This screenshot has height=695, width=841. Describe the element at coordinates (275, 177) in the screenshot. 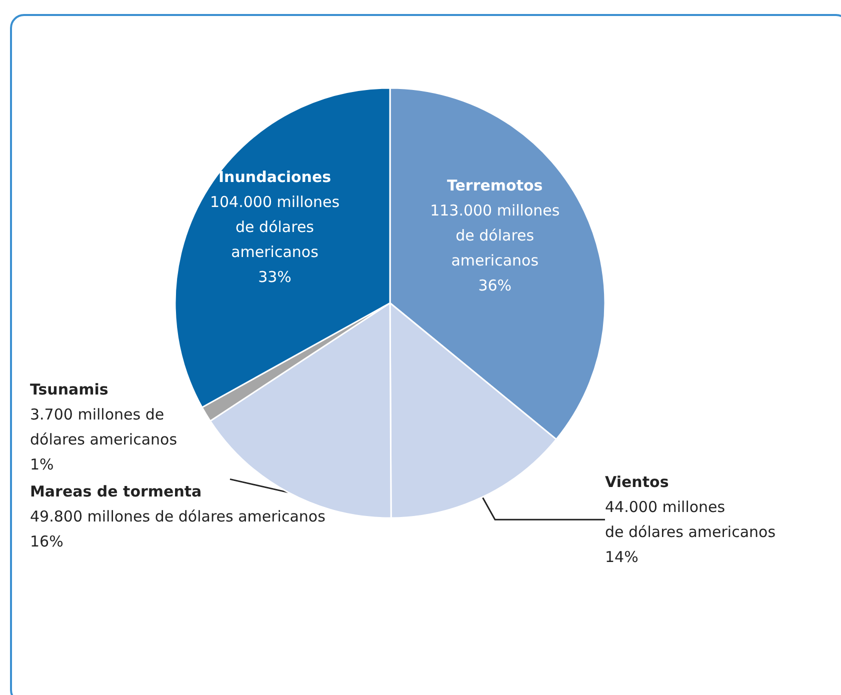

I see `slice-label: Inundaciones` at that location.